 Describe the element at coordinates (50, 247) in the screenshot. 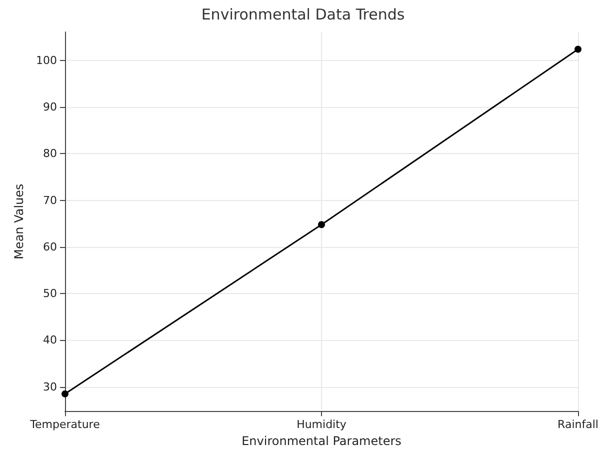

I see `y-tick-label: 60` at that location.